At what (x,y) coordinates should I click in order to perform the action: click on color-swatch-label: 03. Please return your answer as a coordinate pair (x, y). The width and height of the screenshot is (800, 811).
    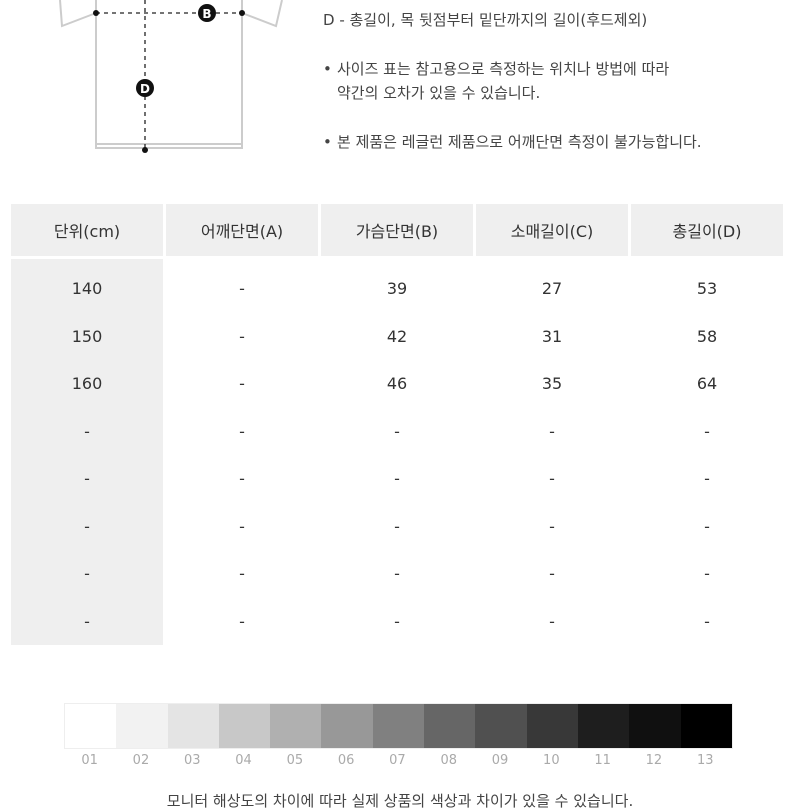
    Looking at the image, I should click on (192, 760).